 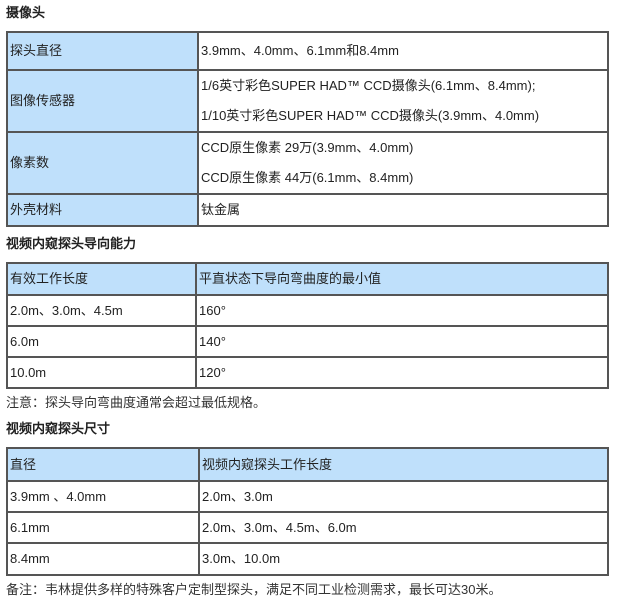 I want to click on cell: 6.1mm, so click(x=103, y=527).